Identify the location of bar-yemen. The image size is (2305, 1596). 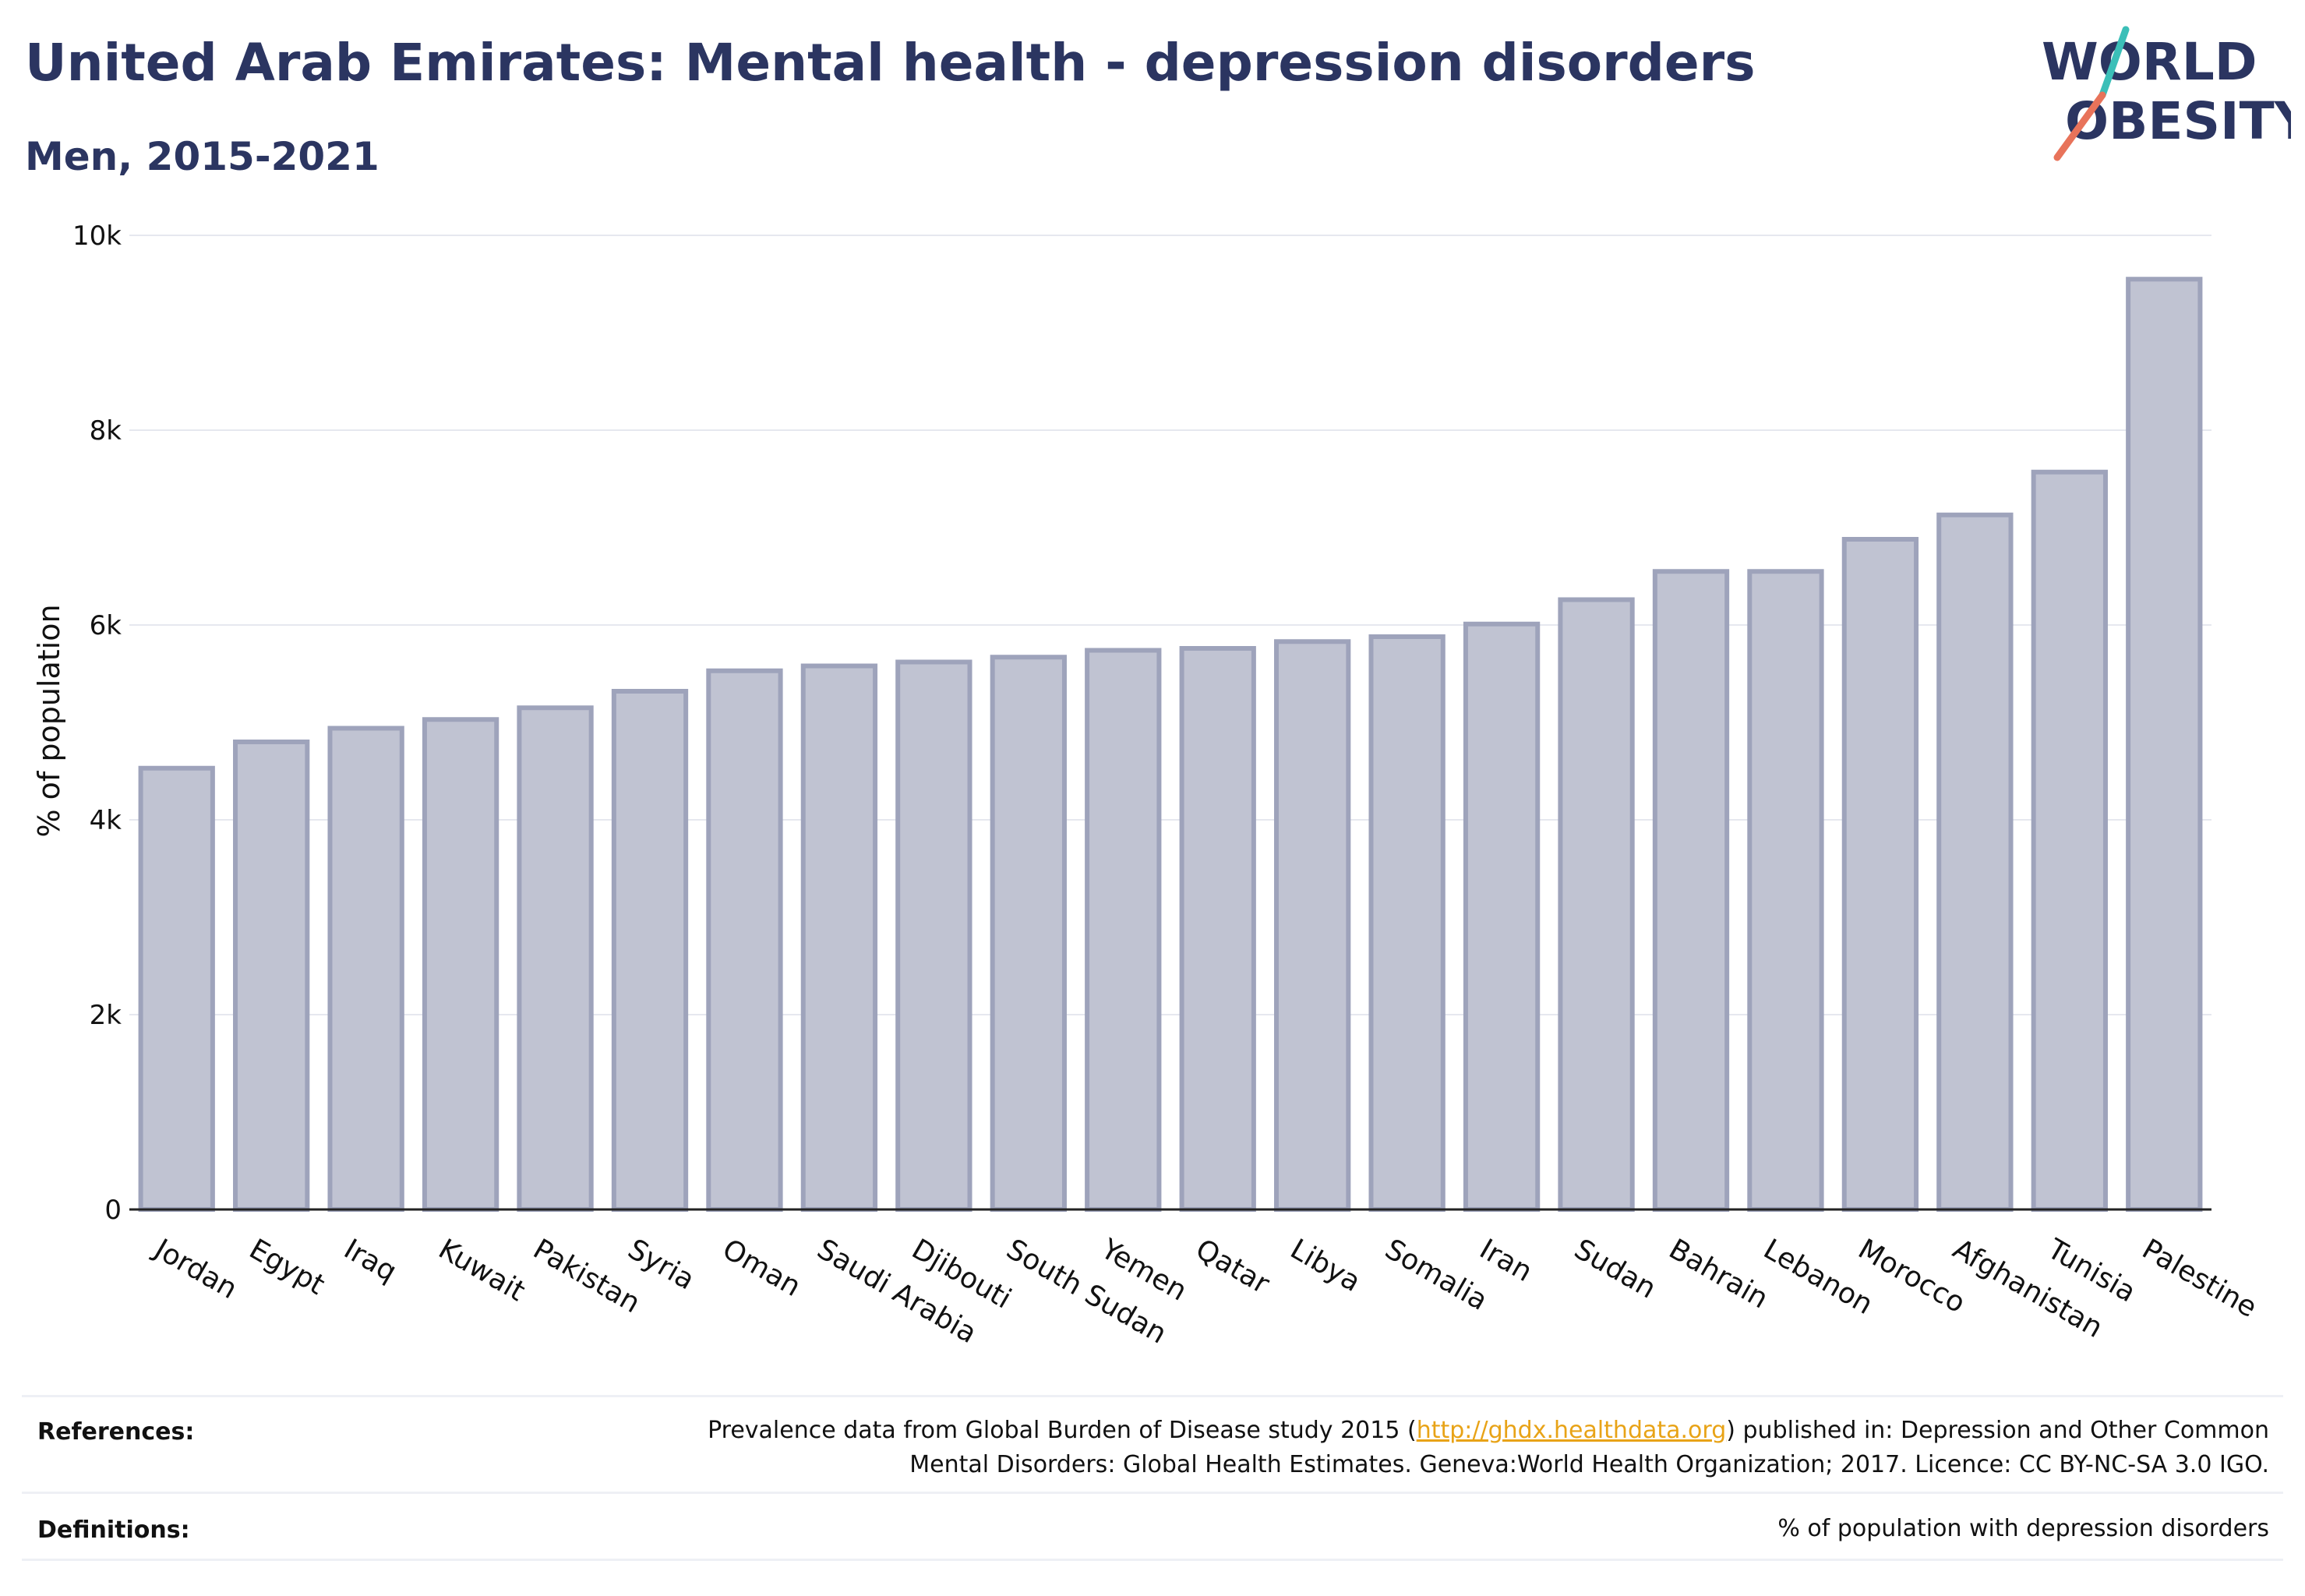
(1123, 930).